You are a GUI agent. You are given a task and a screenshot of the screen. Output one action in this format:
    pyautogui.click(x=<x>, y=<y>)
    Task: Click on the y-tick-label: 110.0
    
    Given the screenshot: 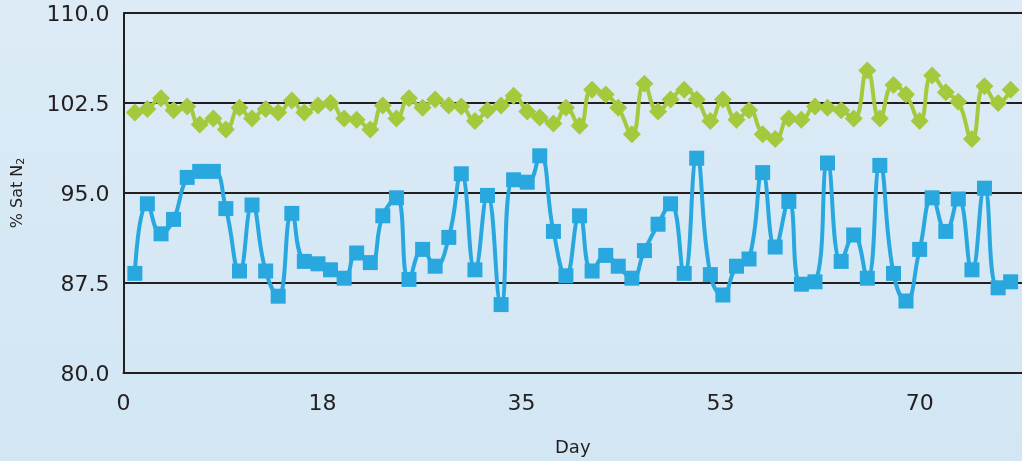 What is the action you would take?
    pyautogui.click(x=78, y=13)
    